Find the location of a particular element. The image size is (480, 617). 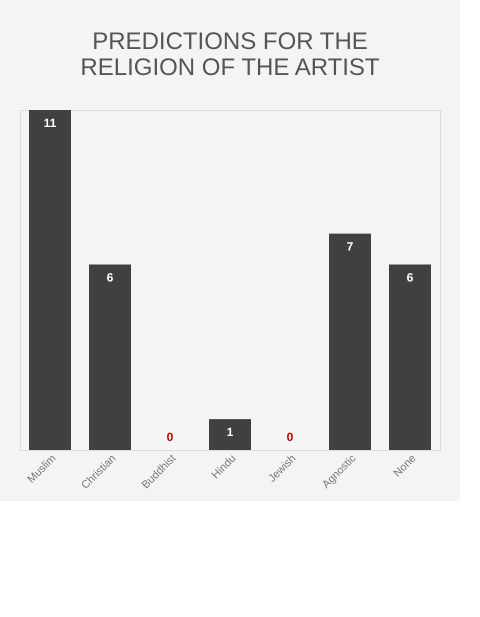

data-label: 1 is located at coordinates (230, 432).